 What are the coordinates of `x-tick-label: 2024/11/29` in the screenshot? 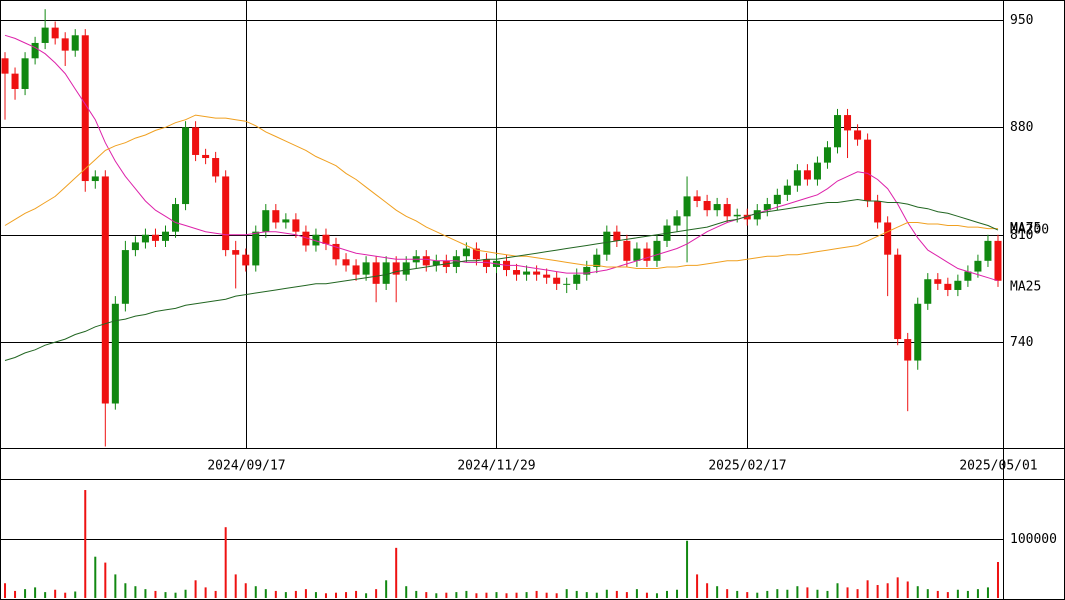 It's located at (496, 466).